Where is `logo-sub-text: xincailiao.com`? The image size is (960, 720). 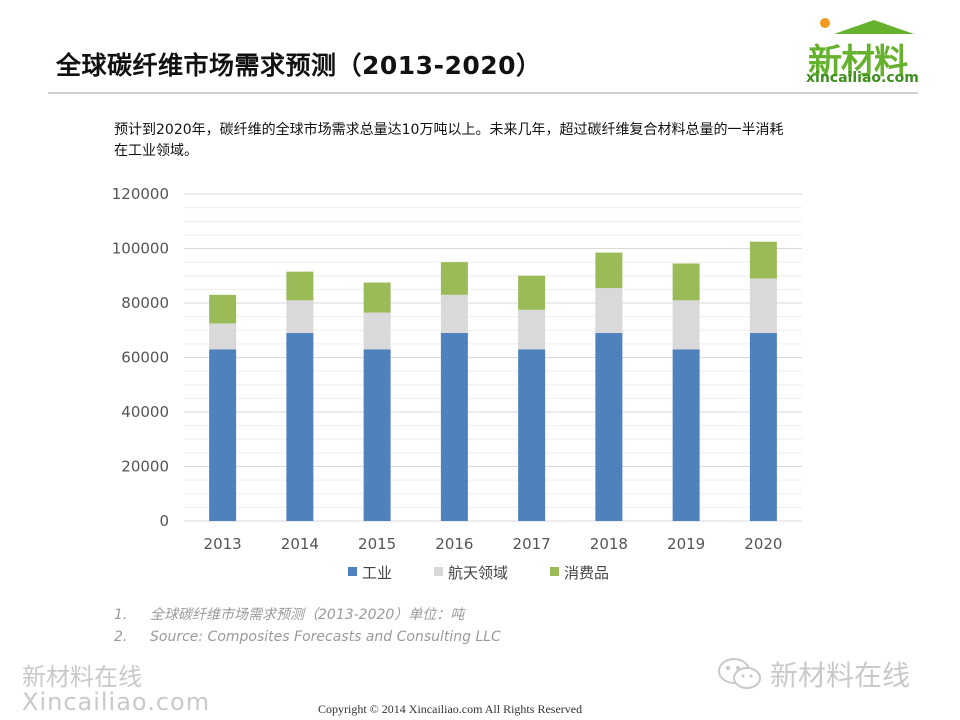
logo-sub-text: xincailiao.com is located at coordinates (862, 78).